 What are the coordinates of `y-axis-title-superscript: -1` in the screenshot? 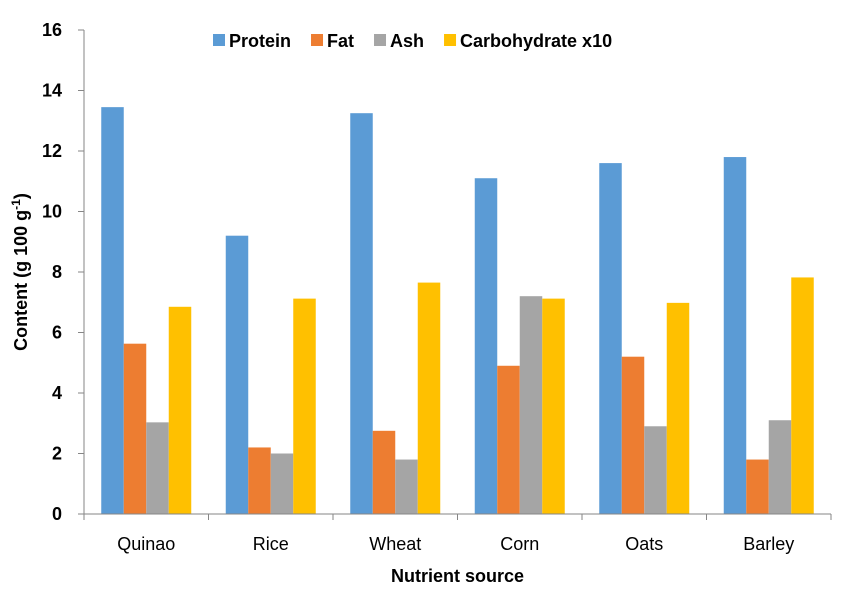 It's located at (16, 204).